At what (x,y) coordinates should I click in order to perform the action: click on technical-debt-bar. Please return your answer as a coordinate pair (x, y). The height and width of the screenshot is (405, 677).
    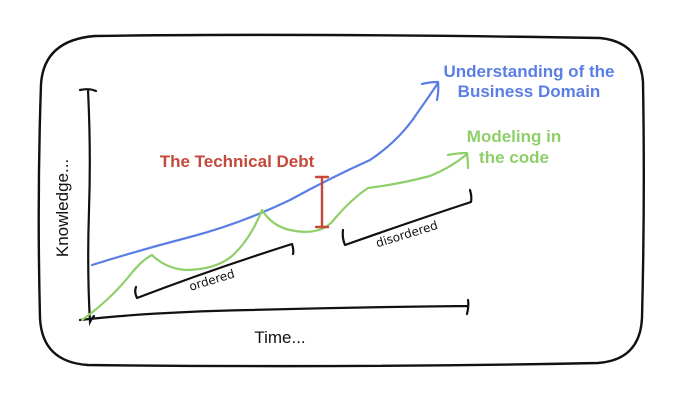
    Looking at the image, I should click on (322, 202).